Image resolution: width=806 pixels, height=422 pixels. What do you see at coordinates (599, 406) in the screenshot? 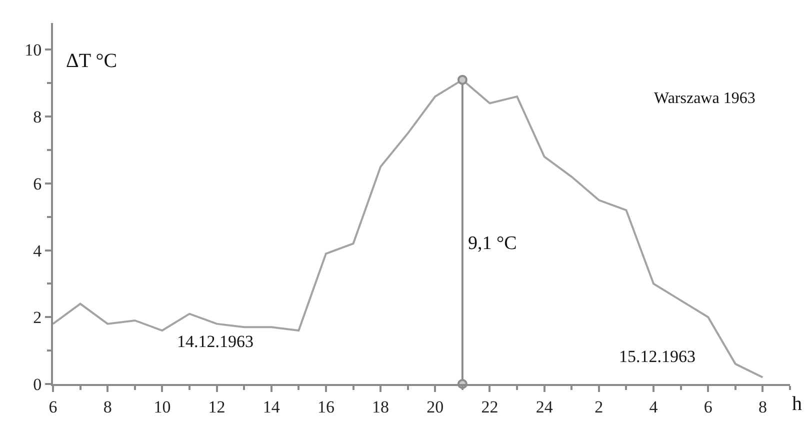
I see `x-tick-label: 2` at bounding box center [599, 406].